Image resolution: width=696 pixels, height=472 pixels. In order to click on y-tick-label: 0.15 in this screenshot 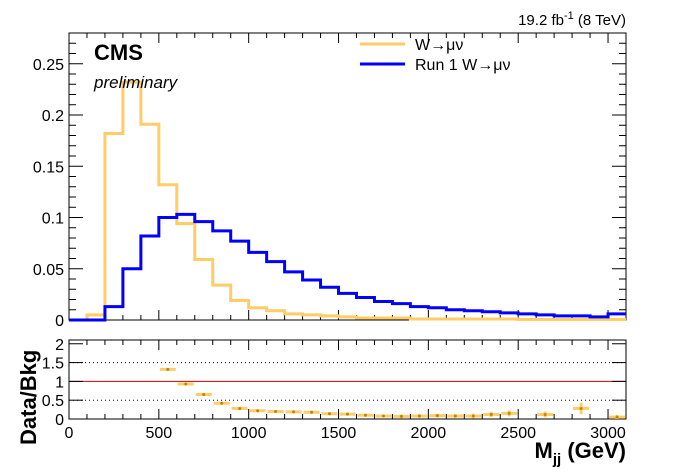, I will do `click(48, 167)`.